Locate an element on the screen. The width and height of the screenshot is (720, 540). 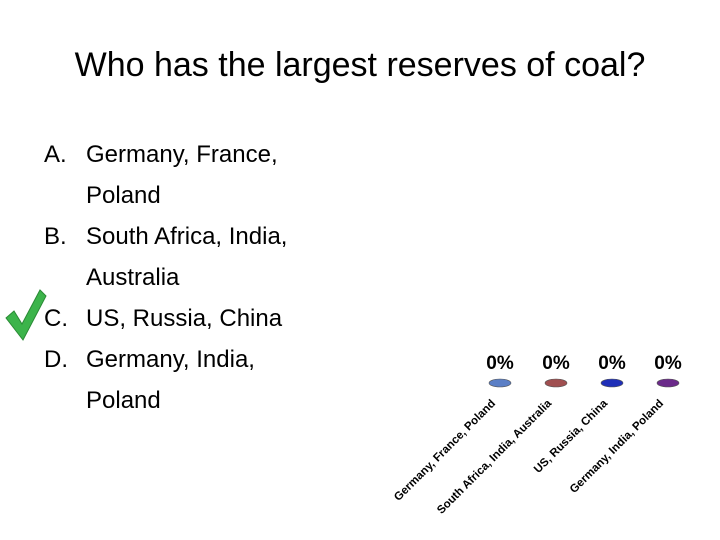
check-mark is located at coordinates (26, 315).